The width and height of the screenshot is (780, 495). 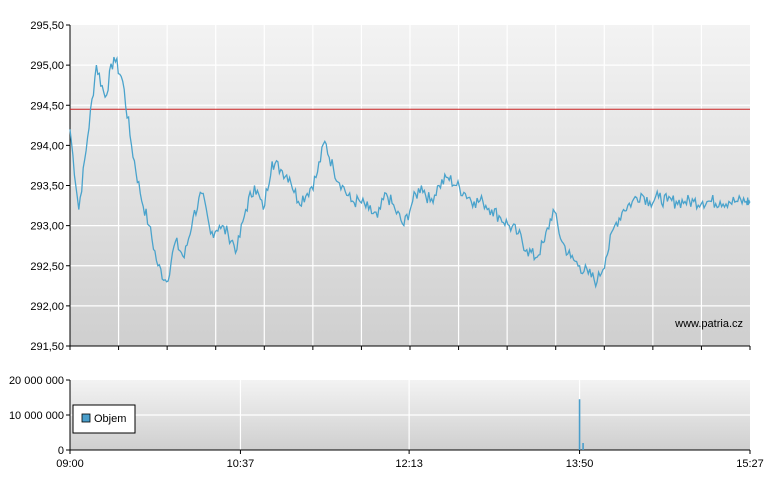 I want to click on volume-y-ticks: 20 000 000 10 000 000 0, so click(x=39, y=416).